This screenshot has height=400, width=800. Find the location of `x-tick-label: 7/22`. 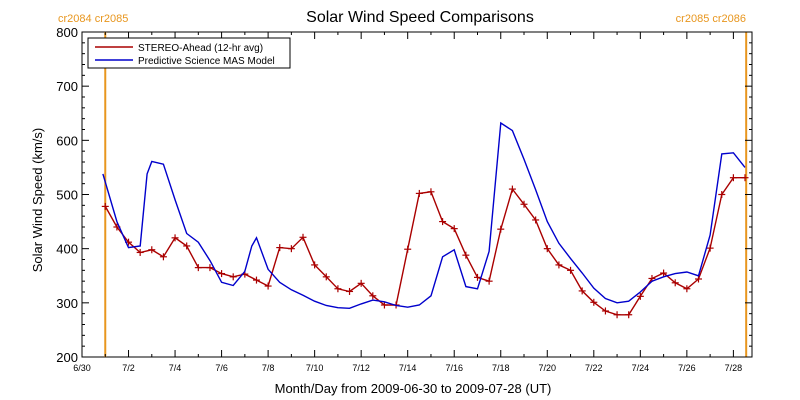

x-tick-label: 7/22 is located at coordinates (594, 368).